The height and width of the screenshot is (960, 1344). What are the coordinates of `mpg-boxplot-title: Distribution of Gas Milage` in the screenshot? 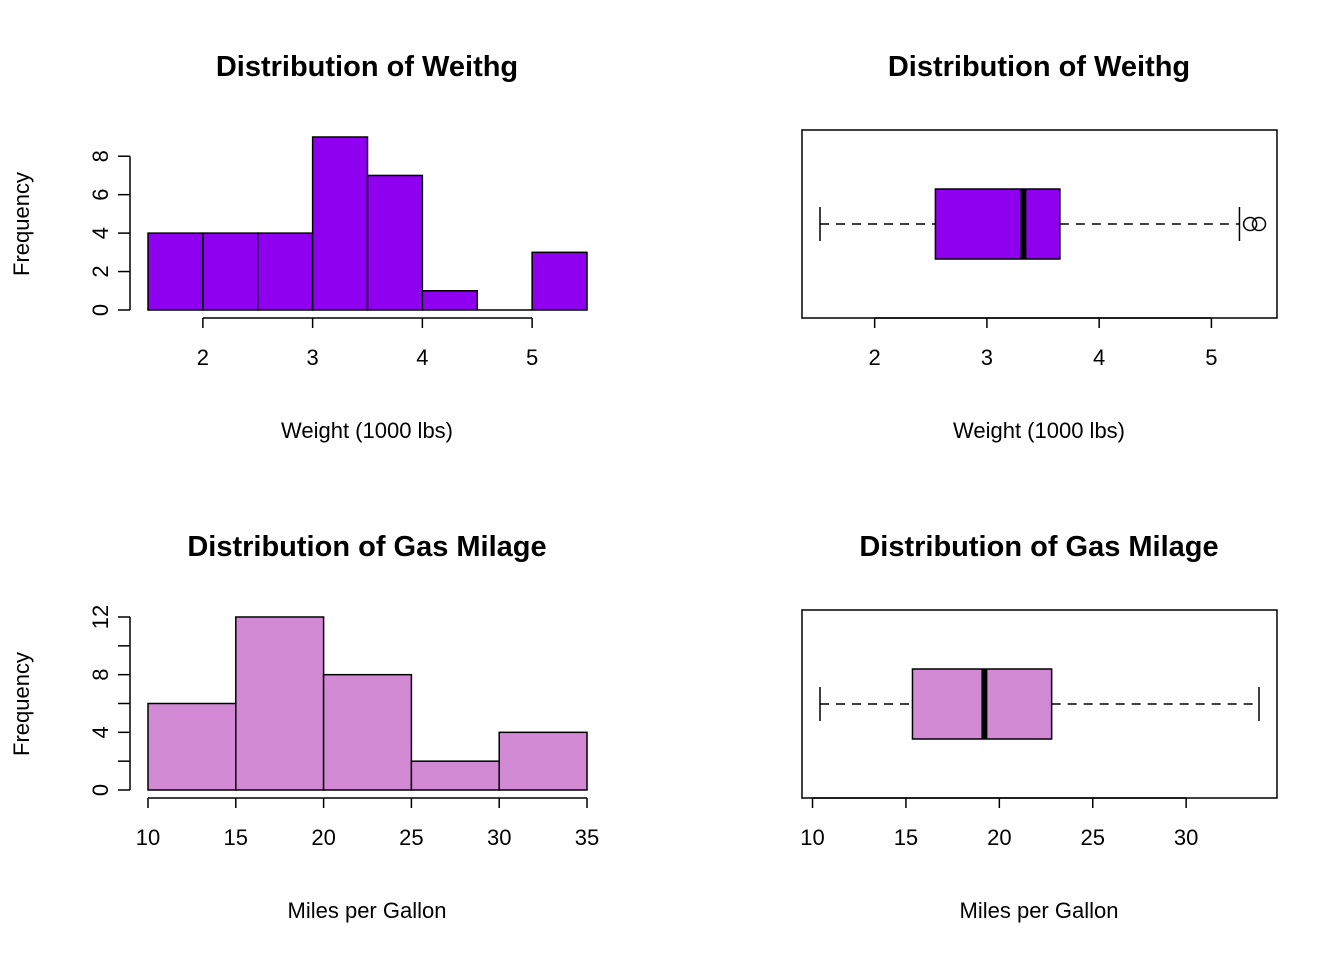 It's located at (1038, 547).